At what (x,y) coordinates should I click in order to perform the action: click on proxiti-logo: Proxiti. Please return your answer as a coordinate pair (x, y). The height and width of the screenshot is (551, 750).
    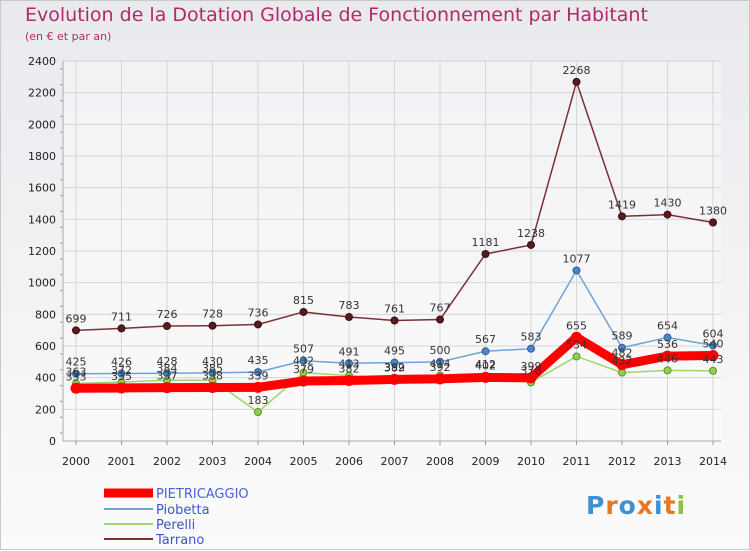
    Looking at the image, I should click on (636, 505).